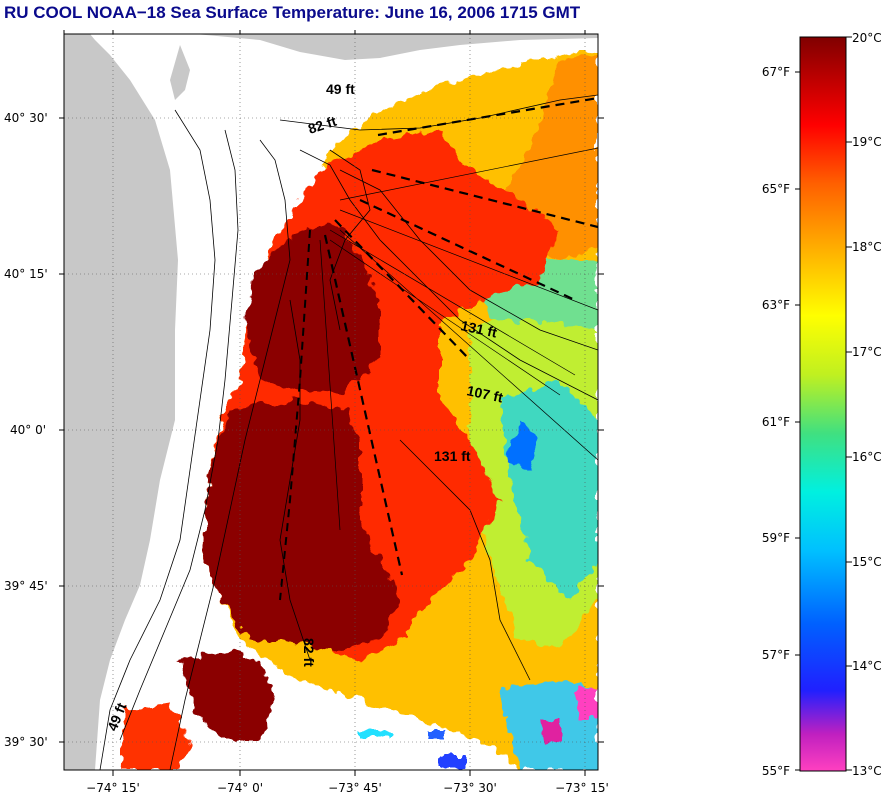  Describe the element at coordinates (179, 435) in the screenshot. I see `contour-49ft` at that location.